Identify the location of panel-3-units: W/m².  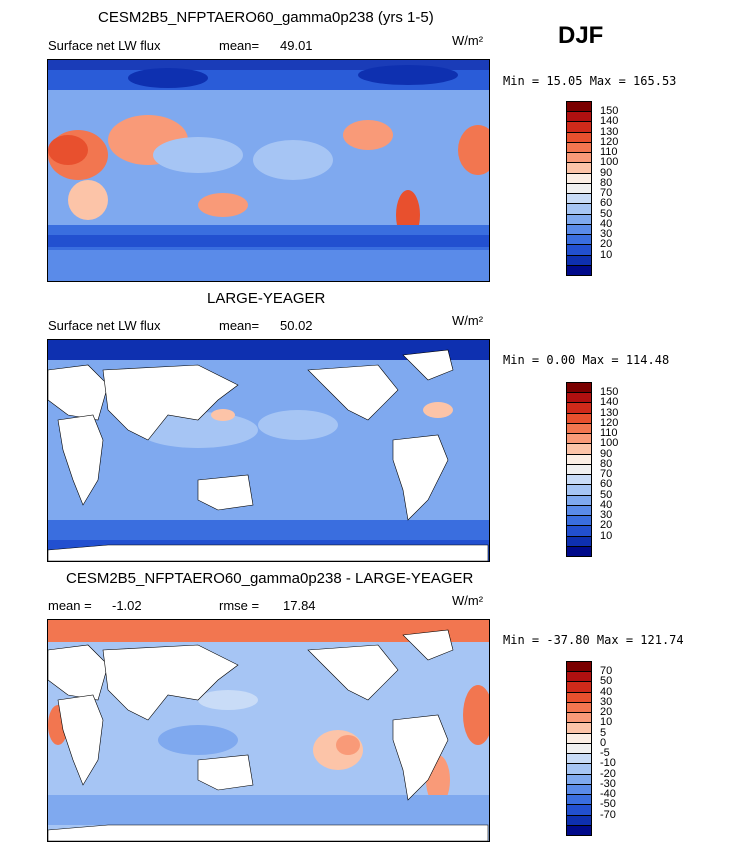
(468, 600).